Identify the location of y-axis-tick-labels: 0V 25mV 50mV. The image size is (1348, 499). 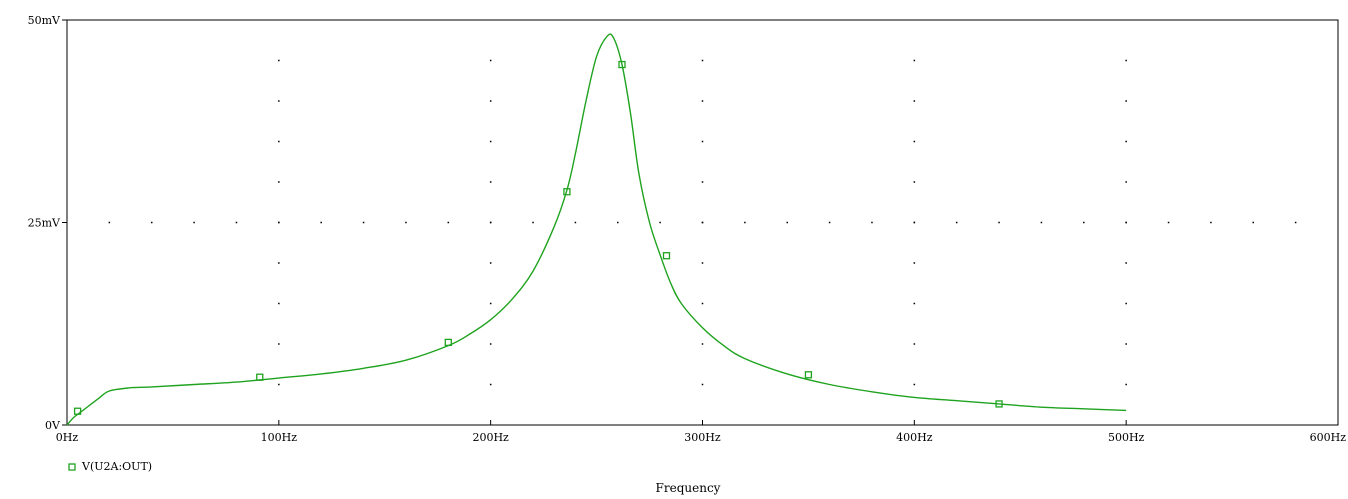
(47, 223).